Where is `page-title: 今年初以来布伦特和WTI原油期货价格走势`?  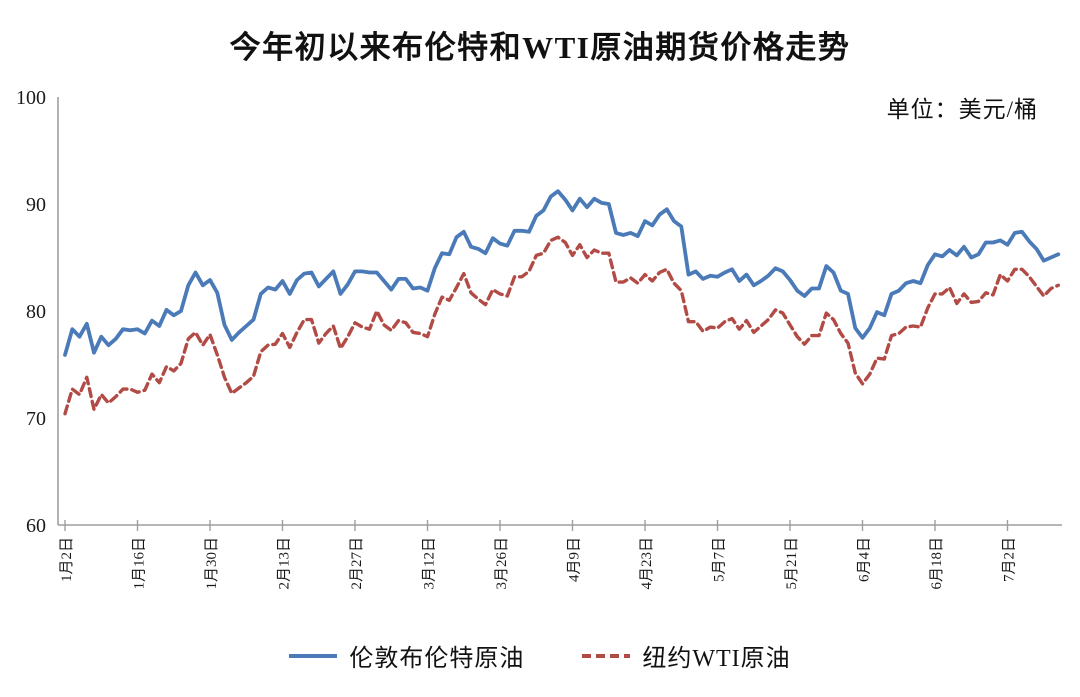 page-title: 今年初以来布伦特和WTI原油期货价格走势 is located at coordinates (540, 47).